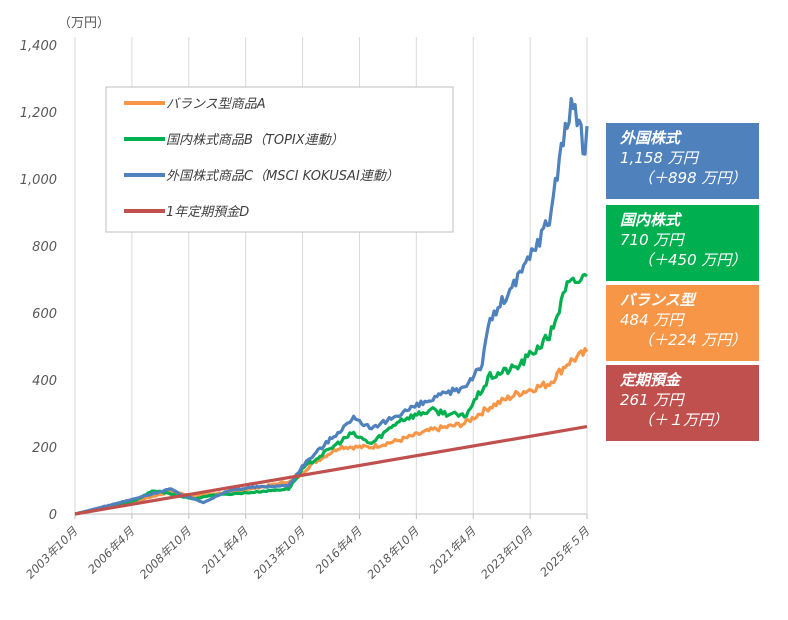 Image resolution: width=788 pixels, height=620 pixels. I want to click on callout-gain: （＋450 万円）, so click(692, 260).